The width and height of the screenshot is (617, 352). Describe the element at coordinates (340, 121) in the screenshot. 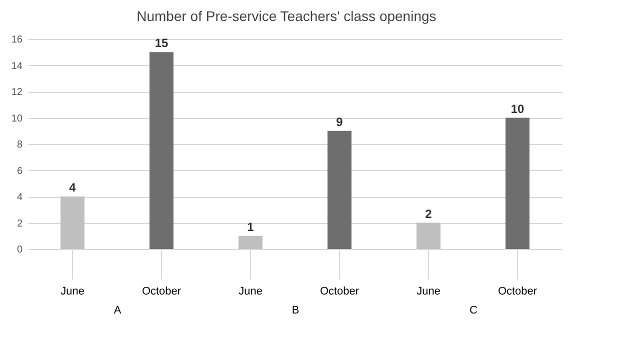

I see `data-label: 9` at that location.